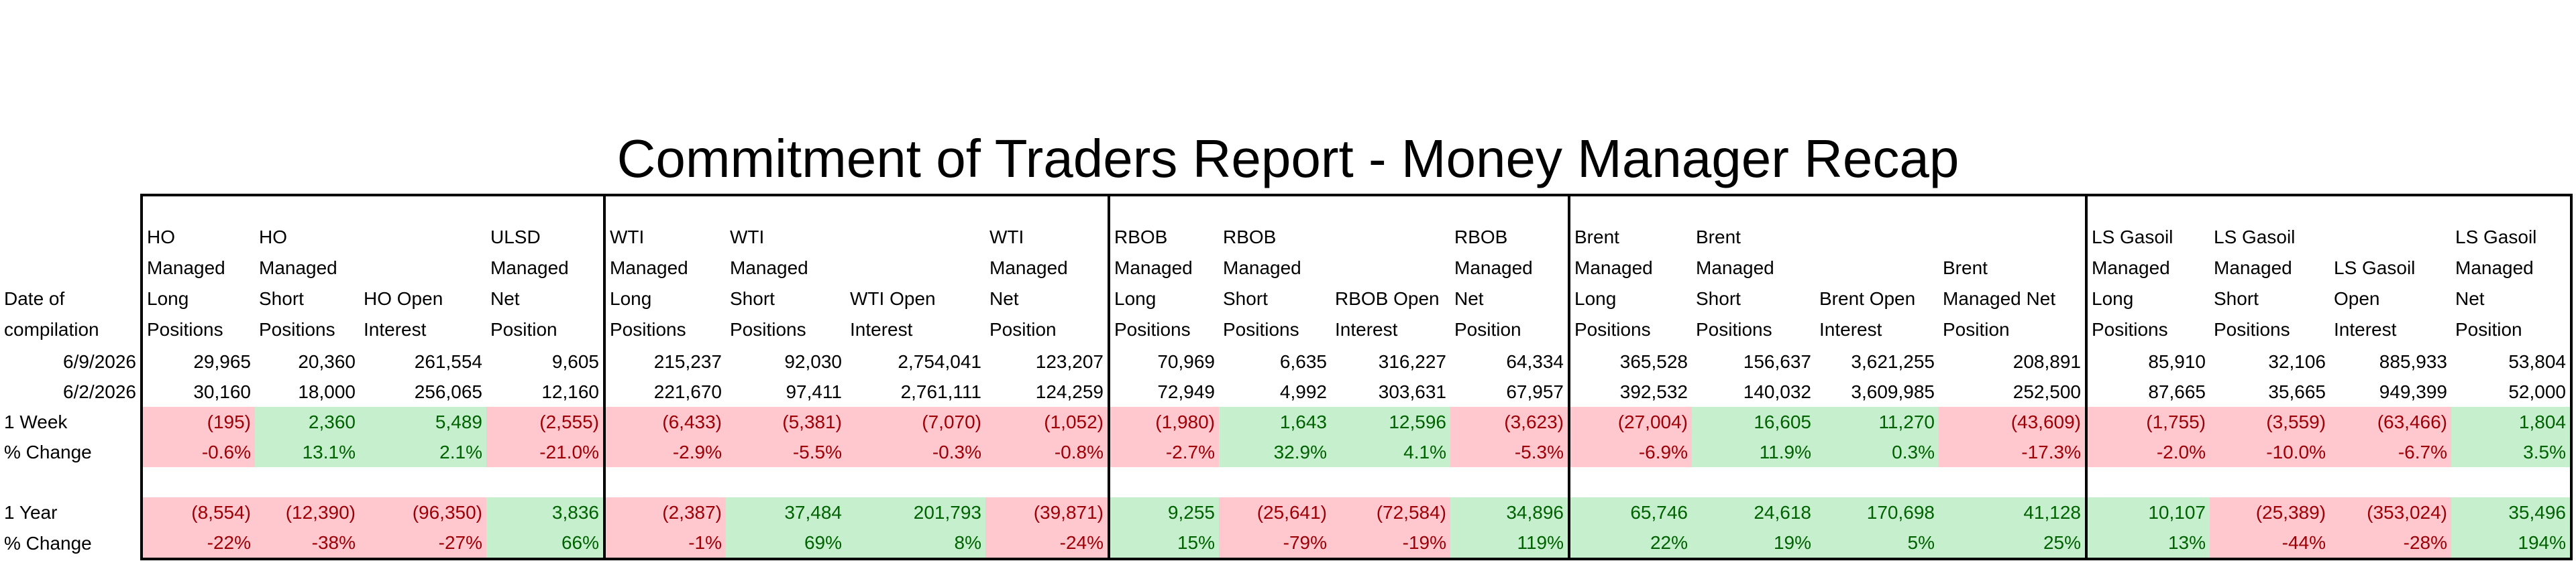 The image size is (2576, 561). Describe the element at coordinates (1163, 422) in the screenshot. I see `value-cell: (1,980)` at that location.